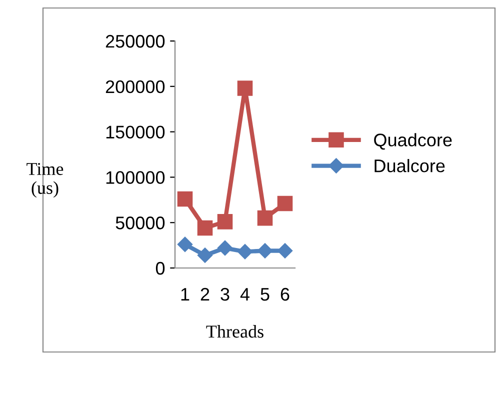 The width and height of the screenshot is (497, 412). What do you see at coordinates (135, 87) in the screenshot?
I see `y-tick-label: 200000` at bounding box center [135, 87].